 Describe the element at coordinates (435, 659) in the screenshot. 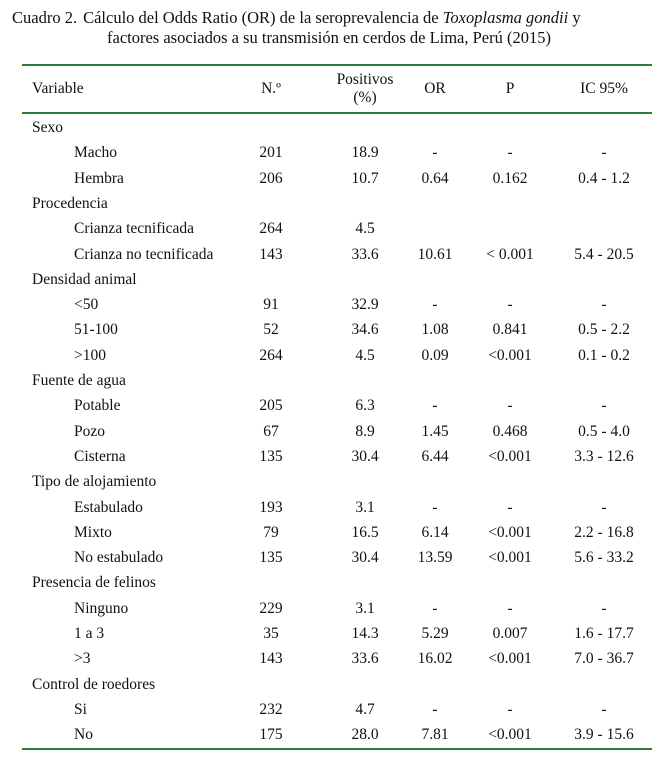

I see `cell-or: 16.02` at that location.